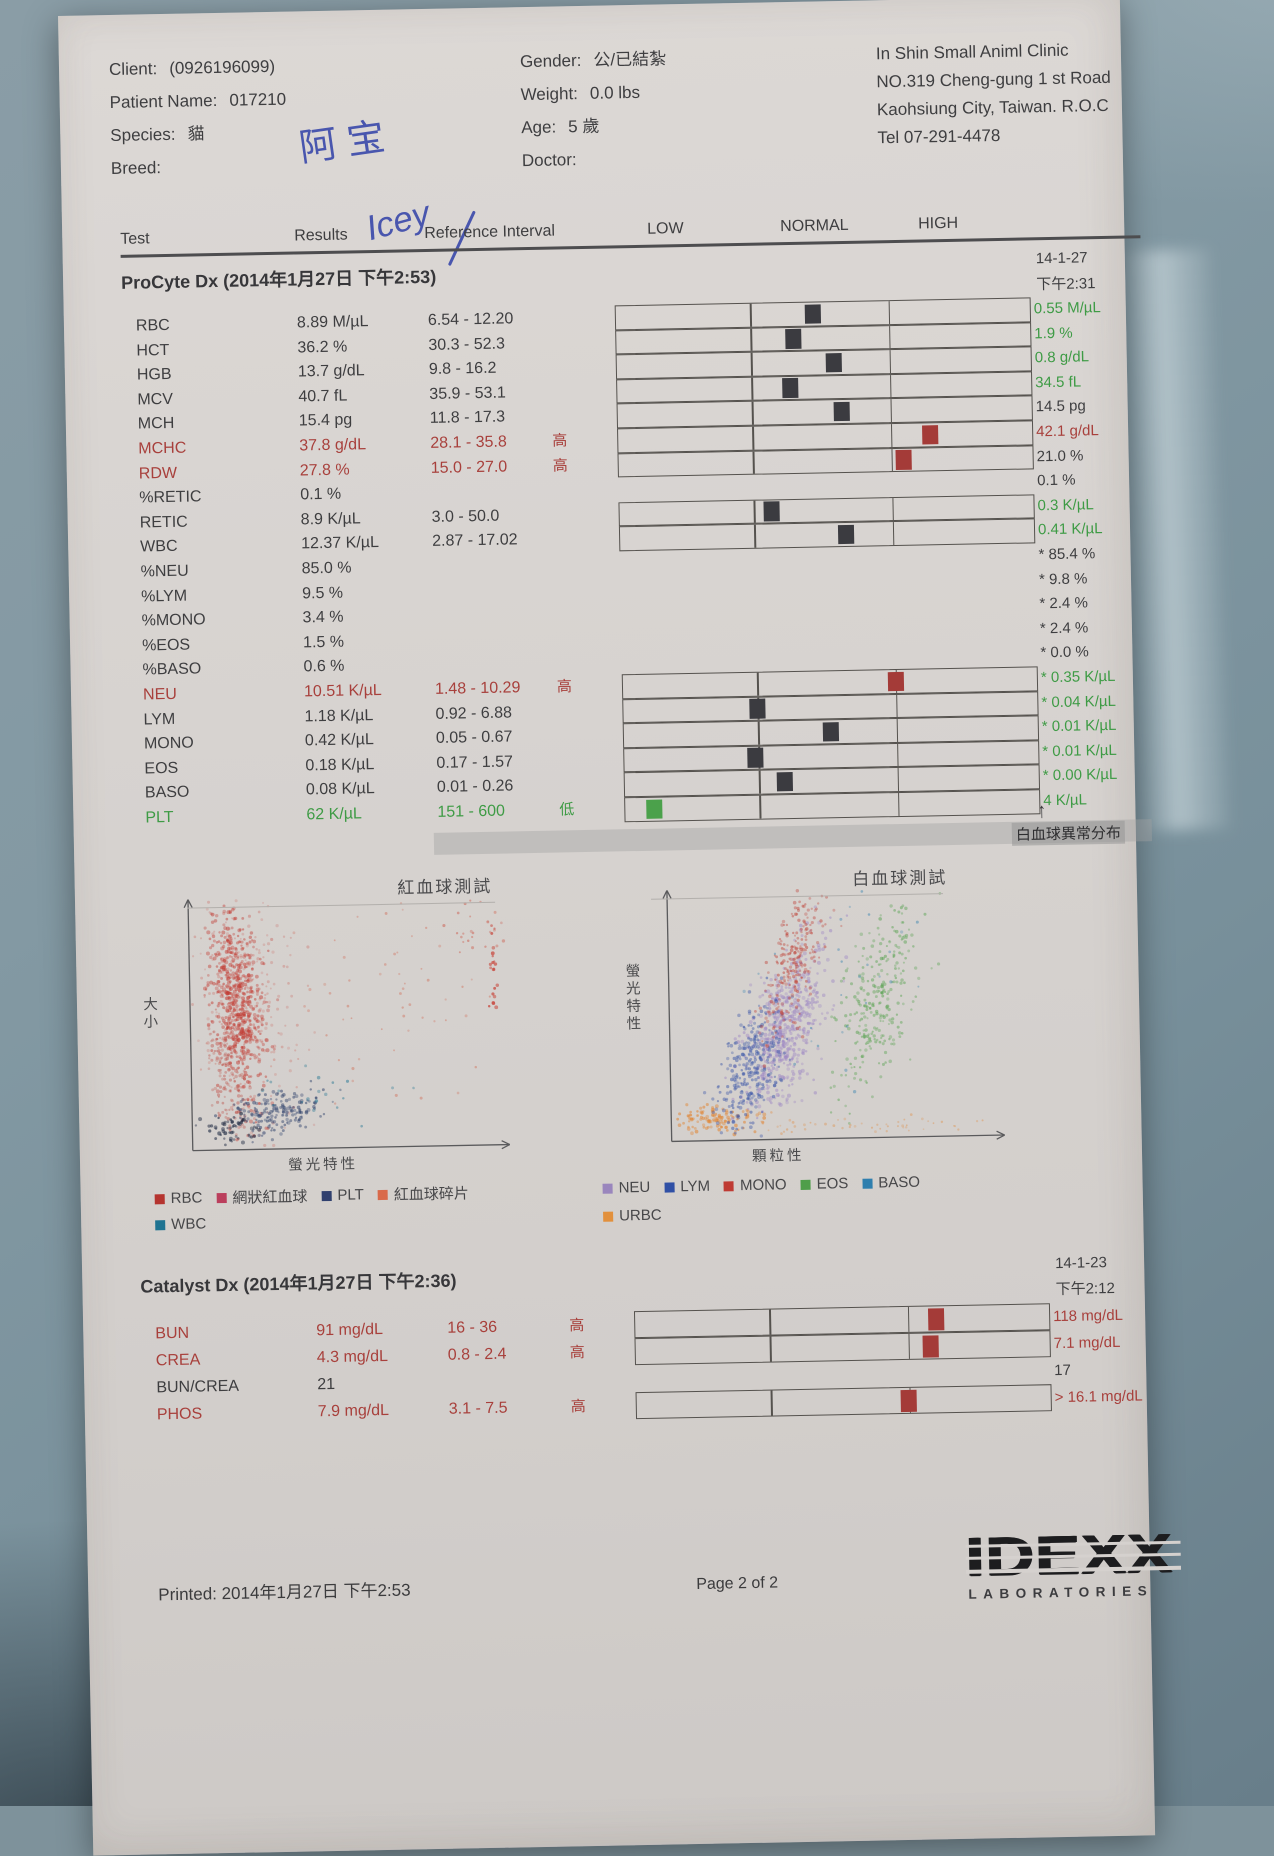 The image size is (1274, 1856). Describe the element at coordinates (227, 1128) in the screenshot. I see `scatter-cluster-retic-dark` at that location.